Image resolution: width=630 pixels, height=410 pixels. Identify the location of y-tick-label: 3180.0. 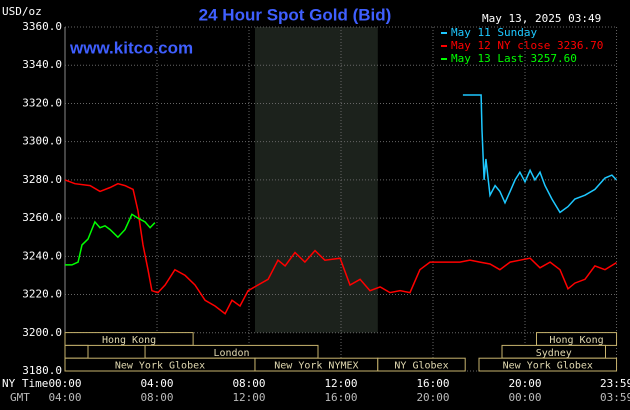
(42, 370).